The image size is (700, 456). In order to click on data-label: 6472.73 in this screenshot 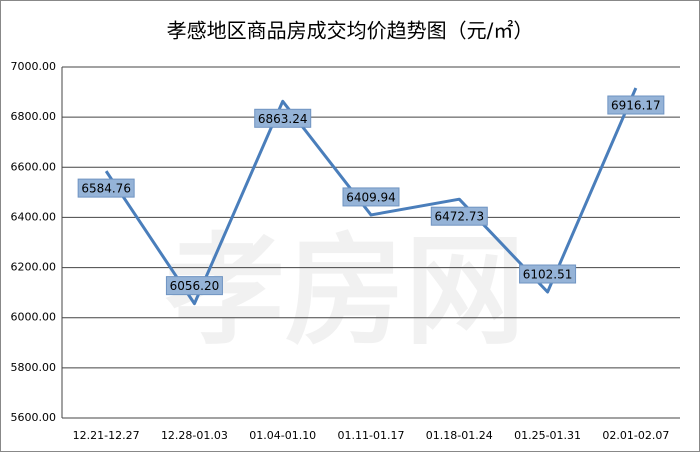, I will do `click(459, 217)`.